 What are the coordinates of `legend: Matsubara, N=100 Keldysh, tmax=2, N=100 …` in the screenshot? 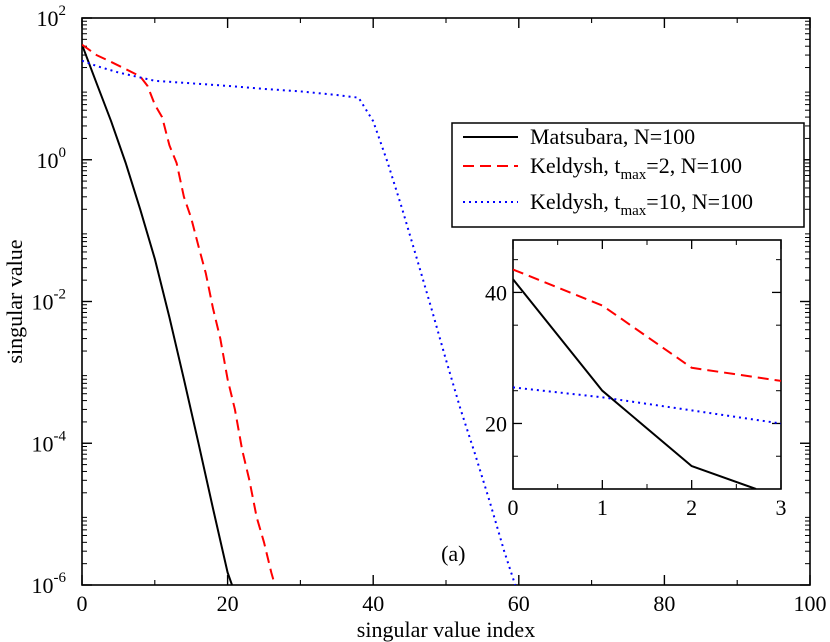 It's located at (628, 175).